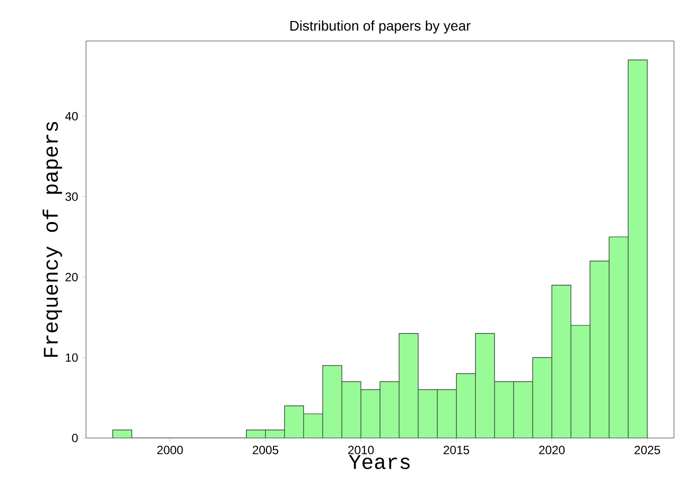 The width and height of the screenshot is (678, 499). What do you see at coordinates (265, 450) in the screenshot?
I see `x-tick-label: 2005` at bounding box center [265, 450].